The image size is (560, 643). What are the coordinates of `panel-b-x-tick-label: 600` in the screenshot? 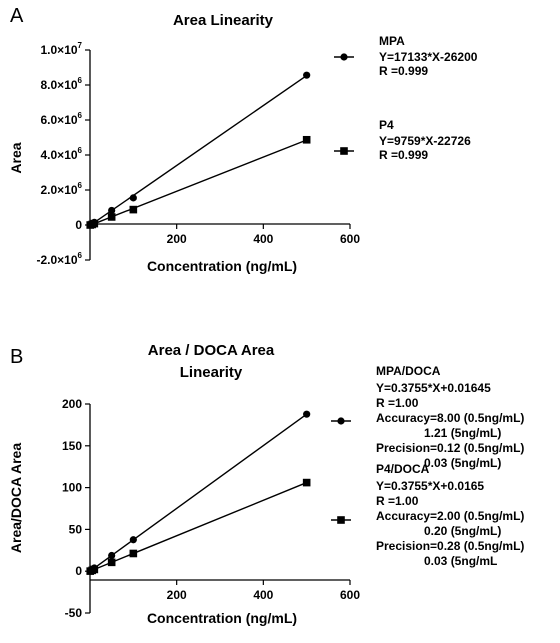 It's located at (350, 595).